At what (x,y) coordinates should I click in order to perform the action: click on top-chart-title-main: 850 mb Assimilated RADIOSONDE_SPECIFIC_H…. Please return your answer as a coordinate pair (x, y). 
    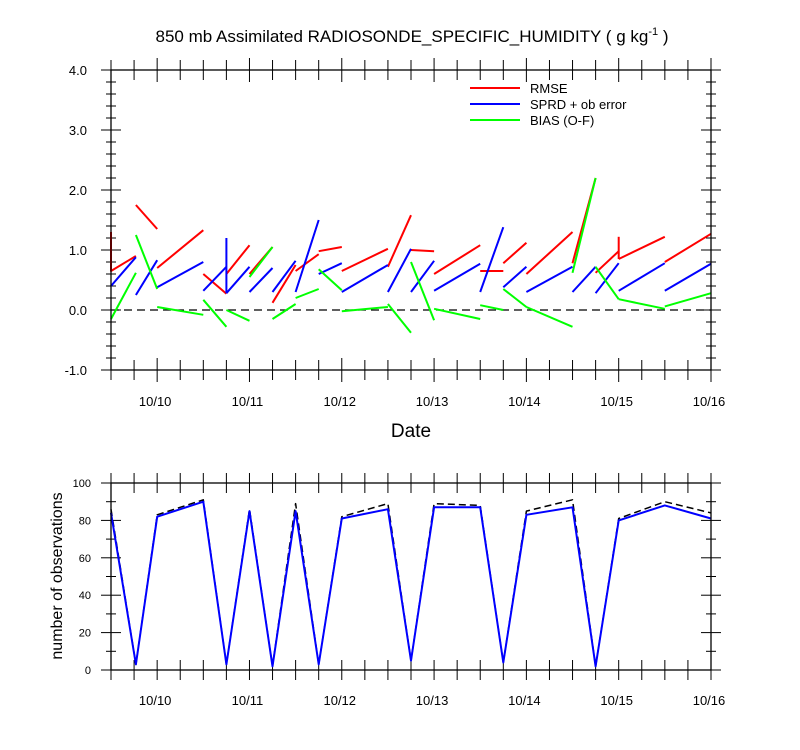
    Looking at the image, I should click on (402, 36).